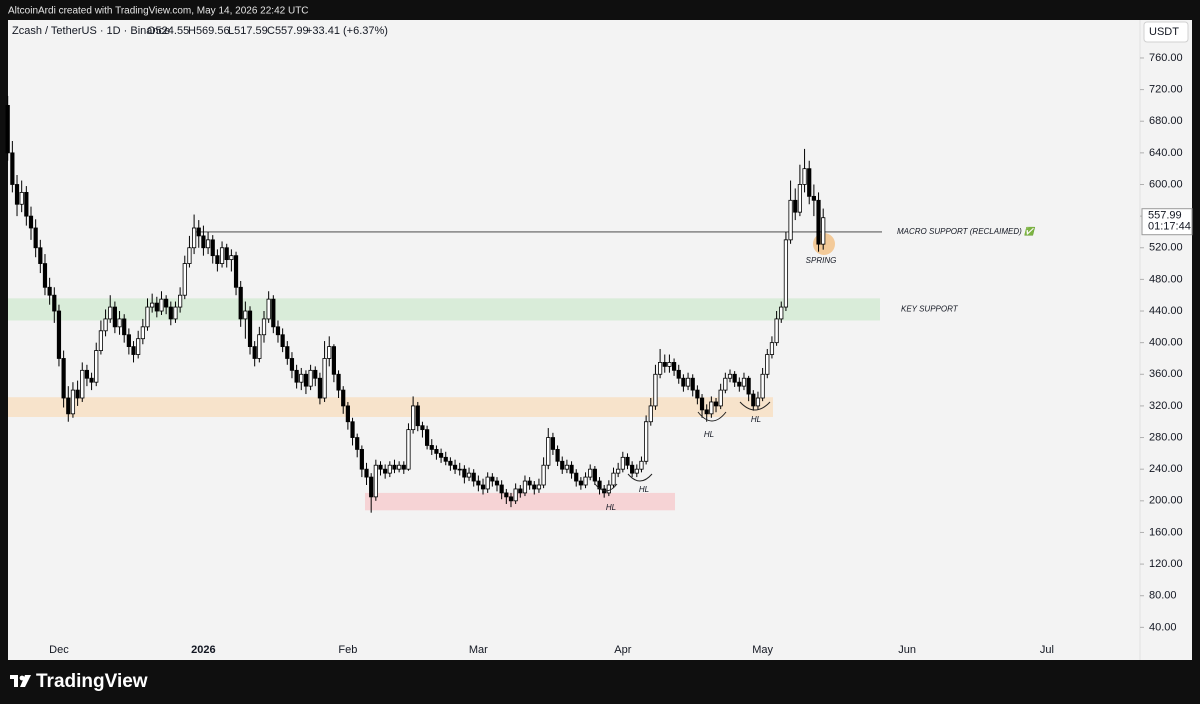  Describe the element at coordinates (1166, 121) in the screenshot. I see `y-tick-label: 680.00` at that location.